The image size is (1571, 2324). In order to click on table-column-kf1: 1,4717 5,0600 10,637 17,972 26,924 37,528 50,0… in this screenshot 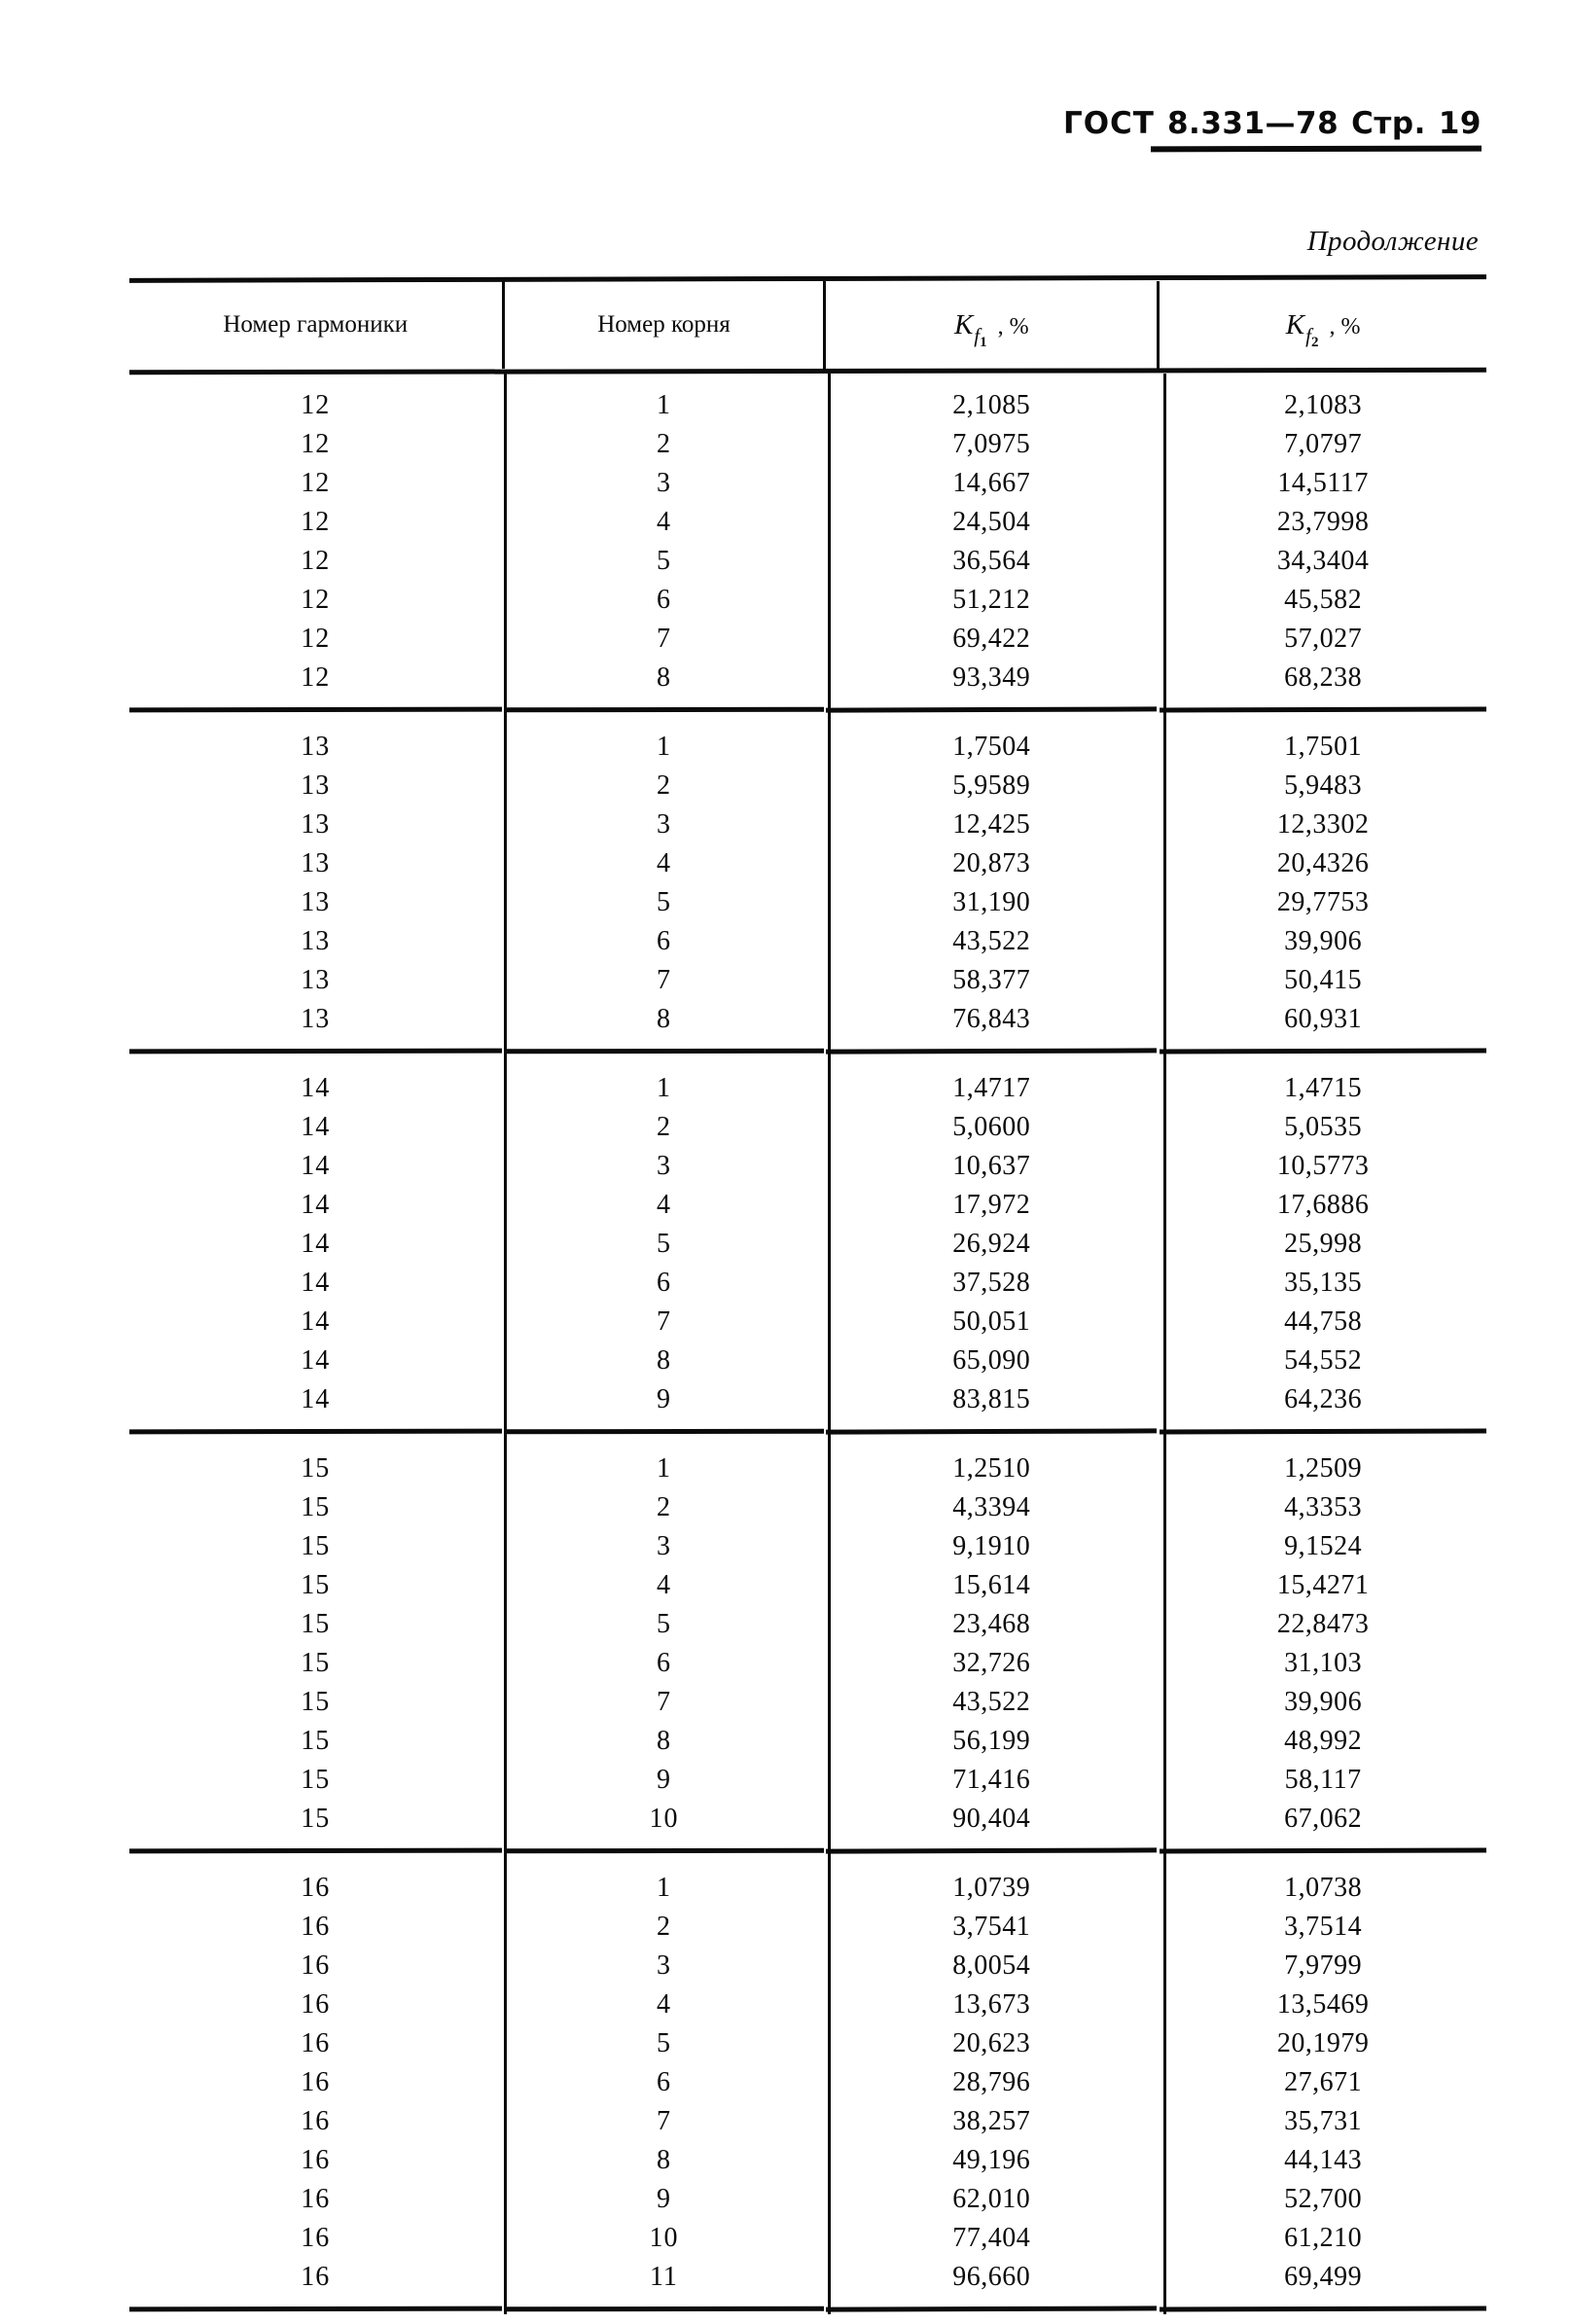, I will do `click(991, 1241)`.